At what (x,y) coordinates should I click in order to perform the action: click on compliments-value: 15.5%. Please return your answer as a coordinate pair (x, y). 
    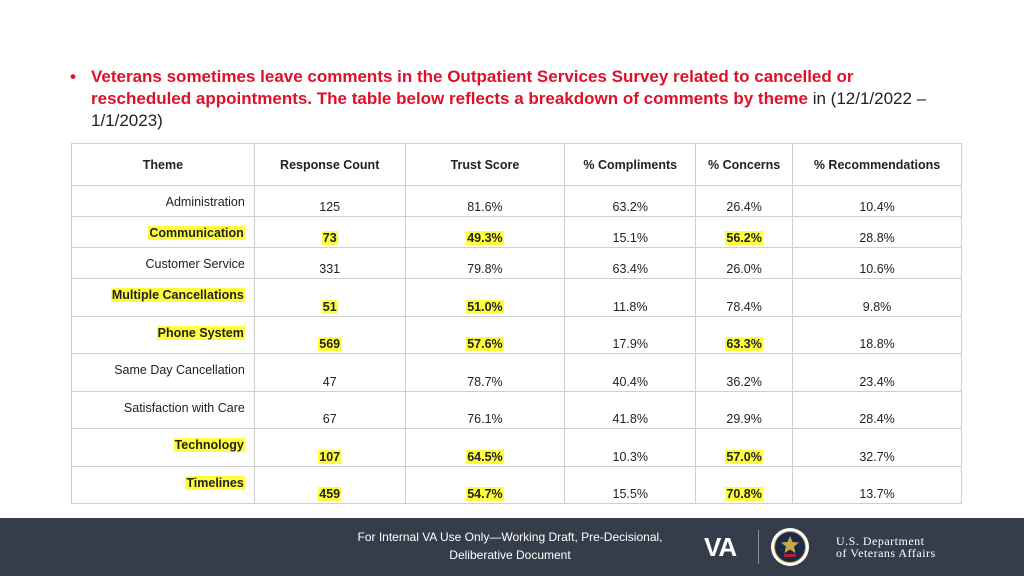
    Looking at the image, I should click on (630, 494).